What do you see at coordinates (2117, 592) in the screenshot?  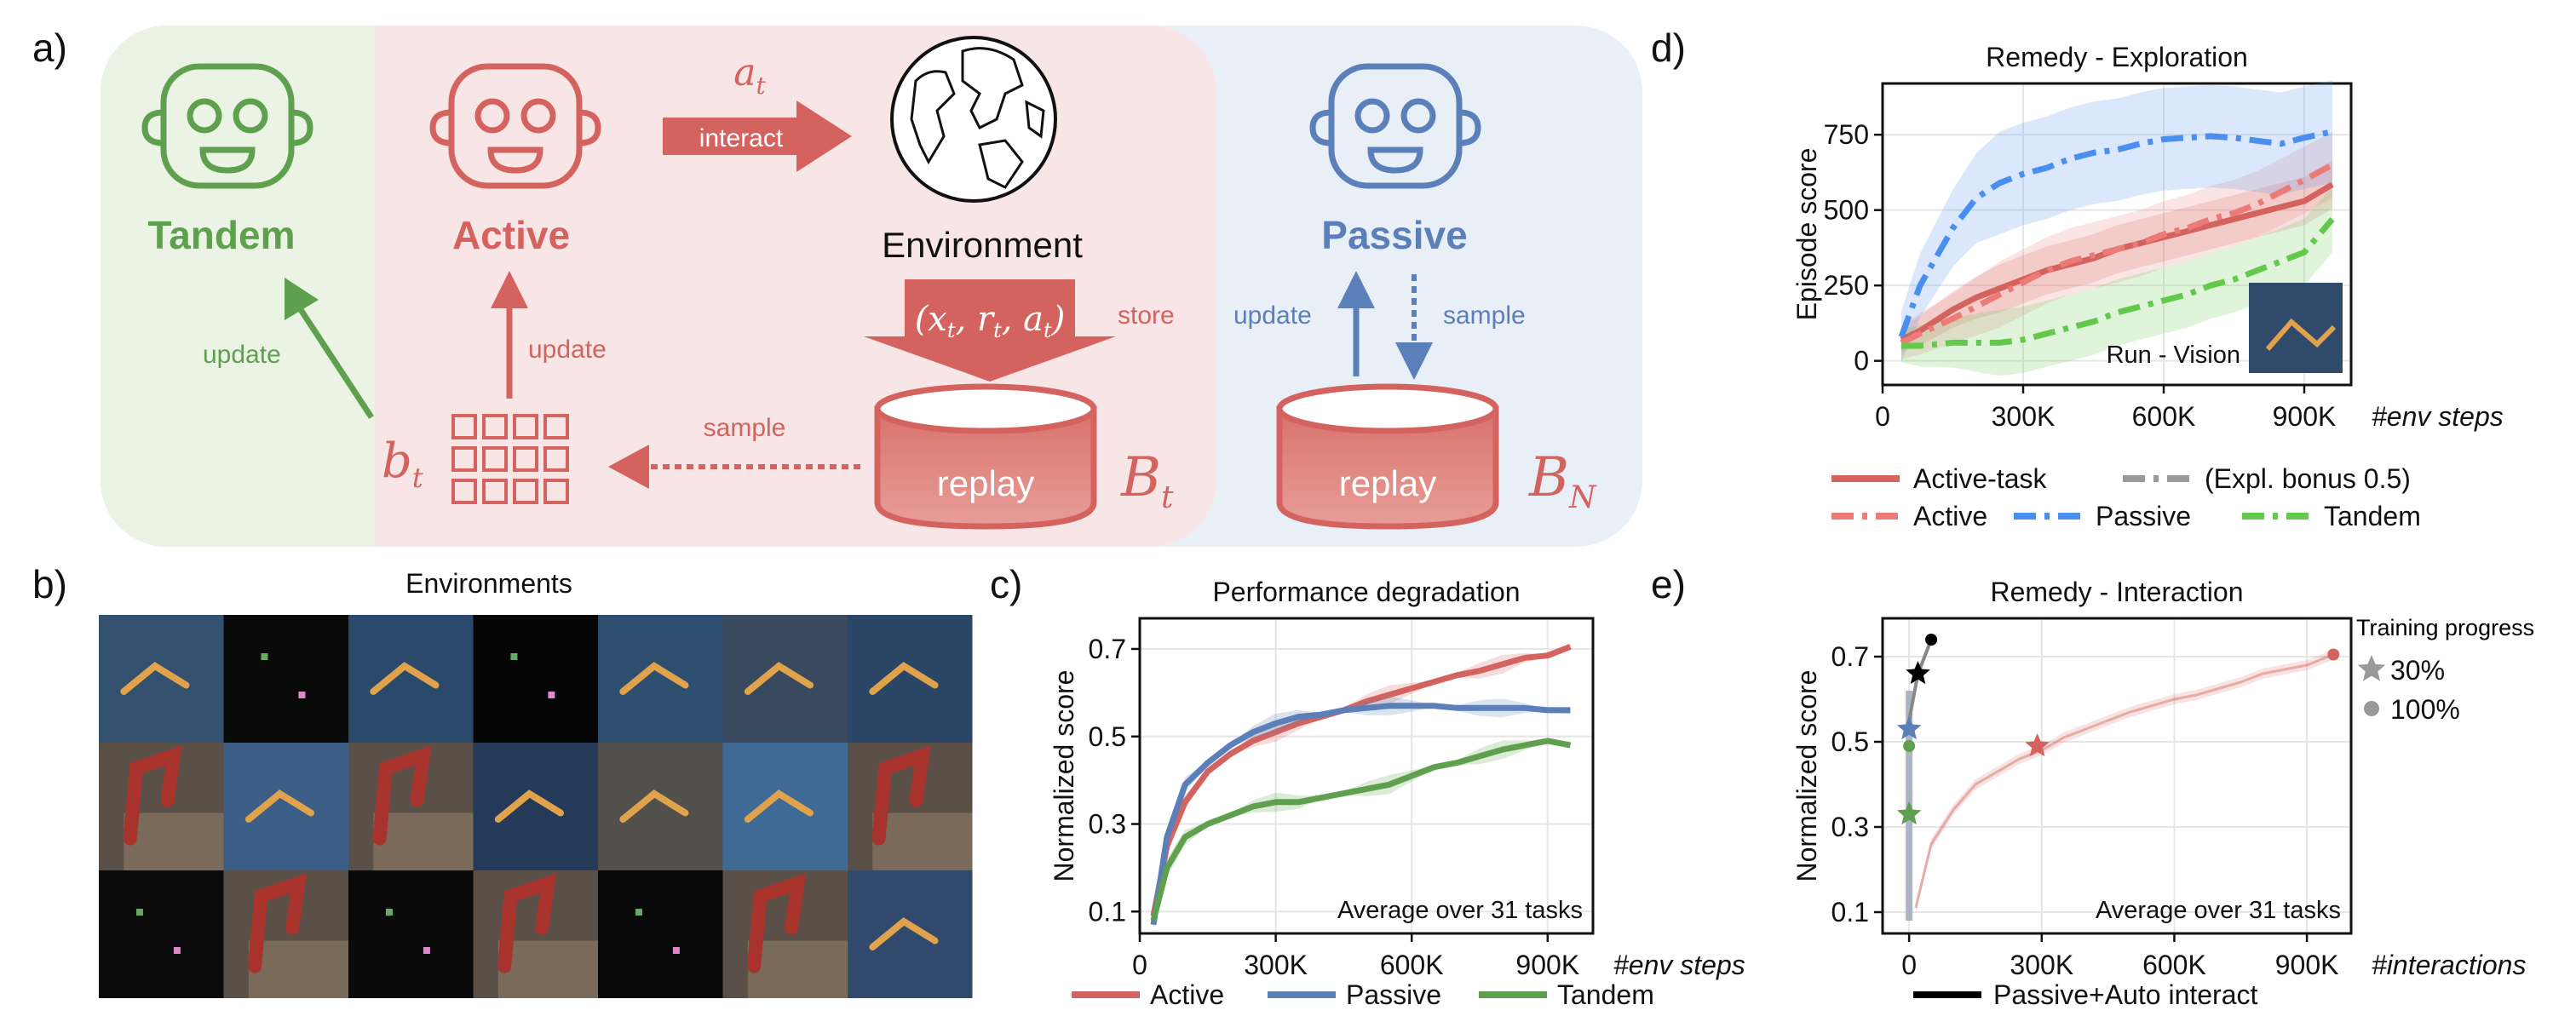 I see `chart-title: Remedy - Interaction` at bounding box center [2117, 592].